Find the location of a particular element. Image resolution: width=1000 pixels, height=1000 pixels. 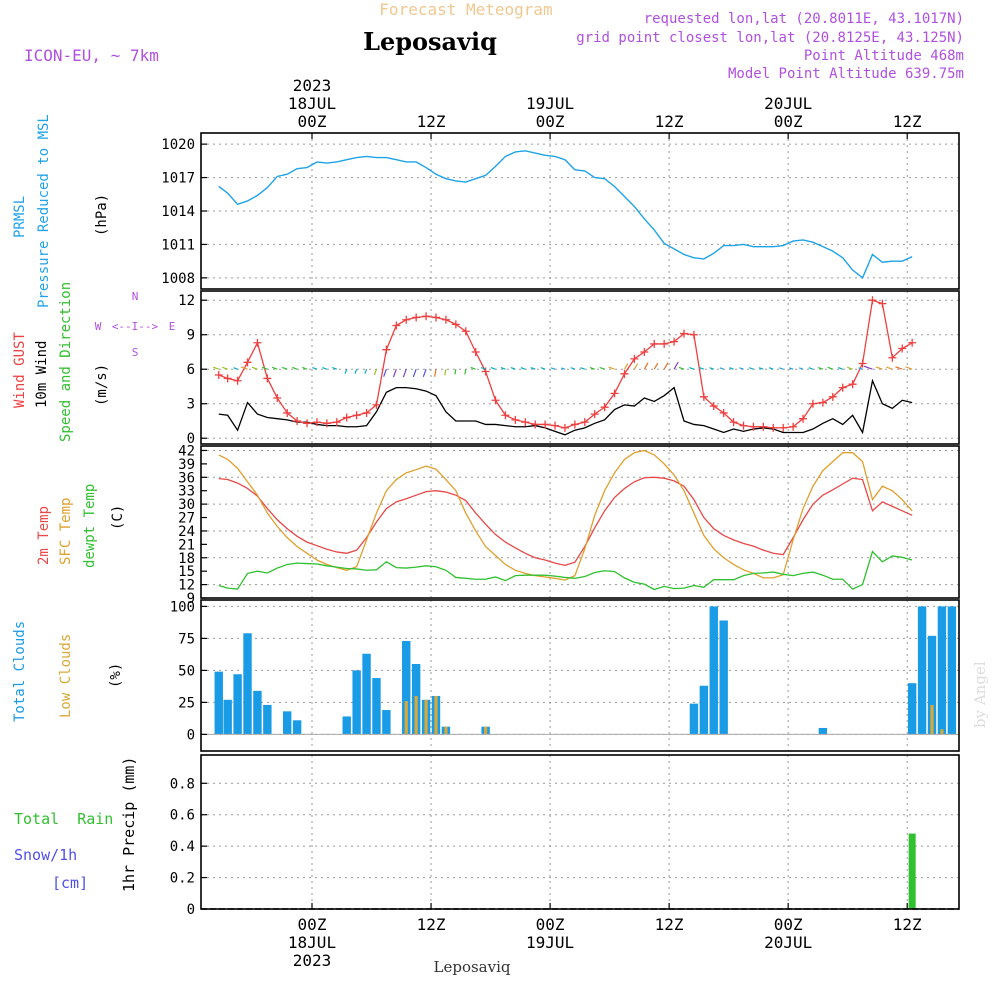

wind-label-gust: Wind GUST is located at coordinates (20, 370).